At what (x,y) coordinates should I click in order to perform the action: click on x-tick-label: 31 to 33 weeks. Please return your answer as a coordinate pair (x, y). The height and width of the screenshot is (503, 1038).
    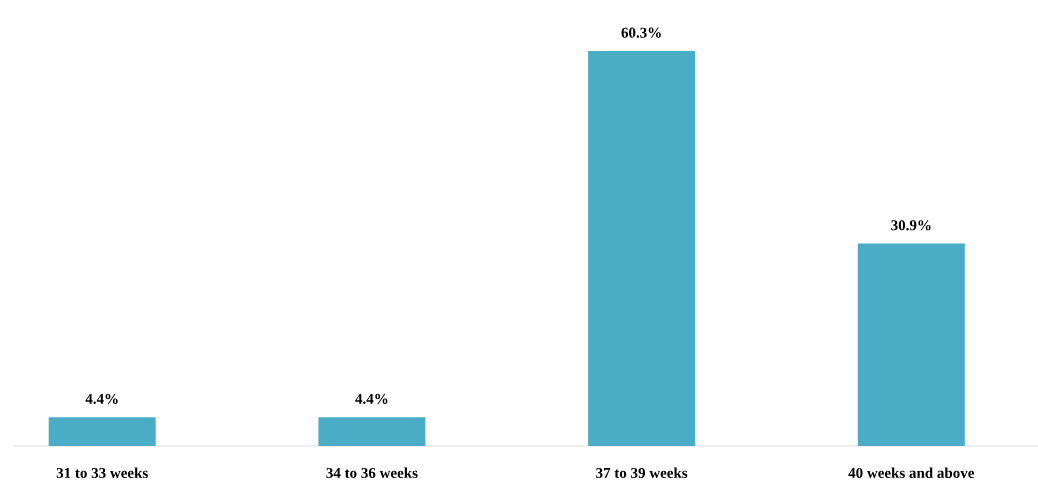
    Looking at the image, I should click on (102, 472).